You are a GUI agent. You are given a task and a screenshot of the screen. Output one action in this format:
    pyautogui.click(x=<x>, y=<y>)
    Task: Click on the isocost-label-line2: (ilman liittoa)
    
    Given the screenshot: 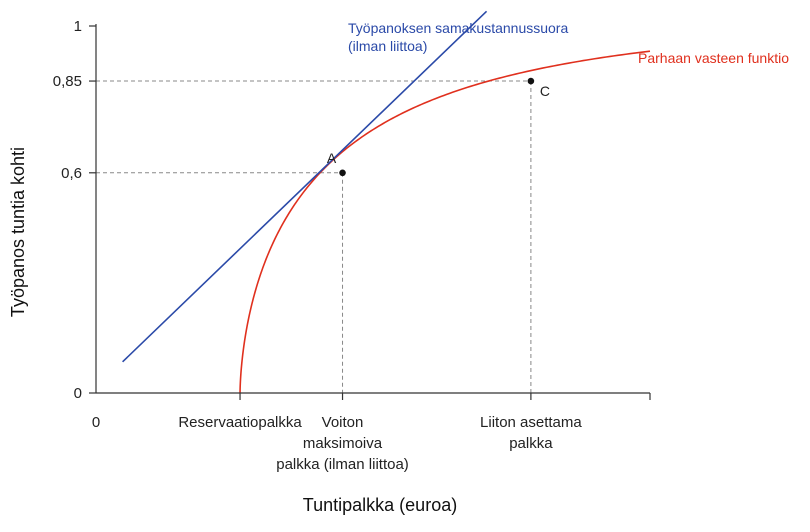 What is the action you would take?
    pyautogui.click(x=387, y=46)
    